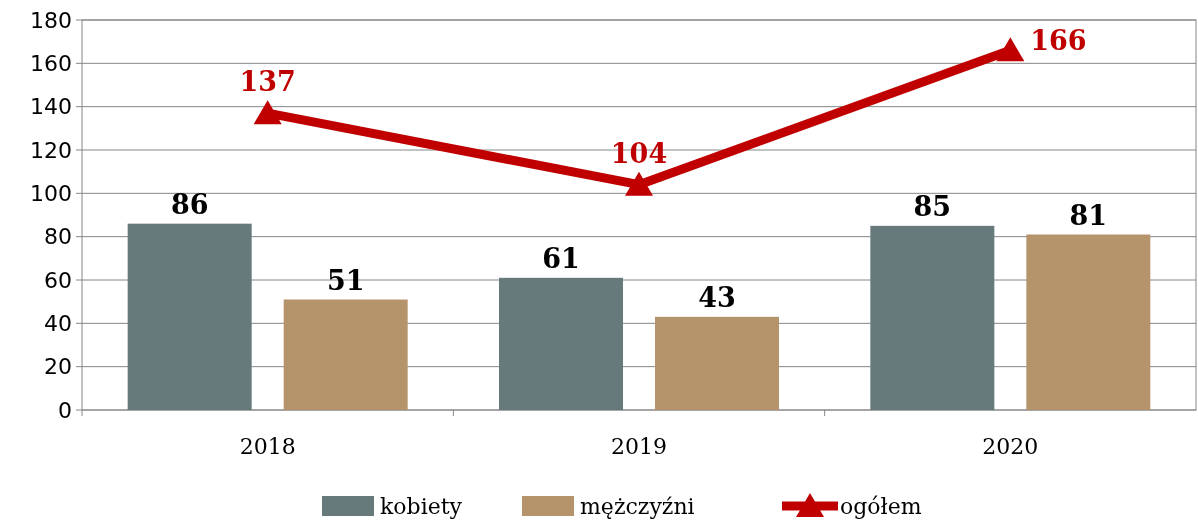  I want to click on data-label: 85, so click(932, 206).